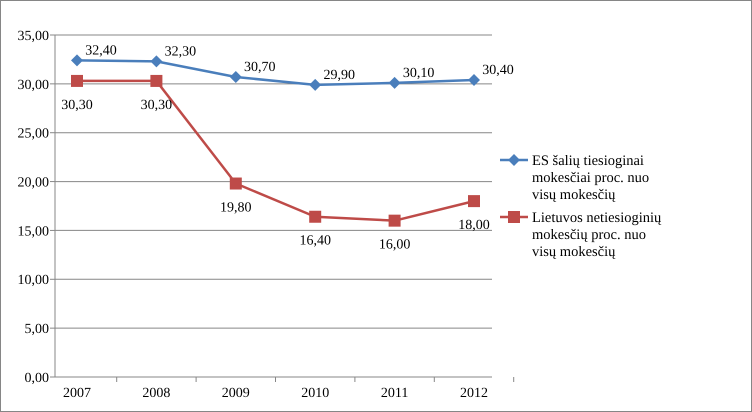 The width and height of the screenshot is (752, 412). I want to click on y-tick-label: 10,00, so click(33, 280).